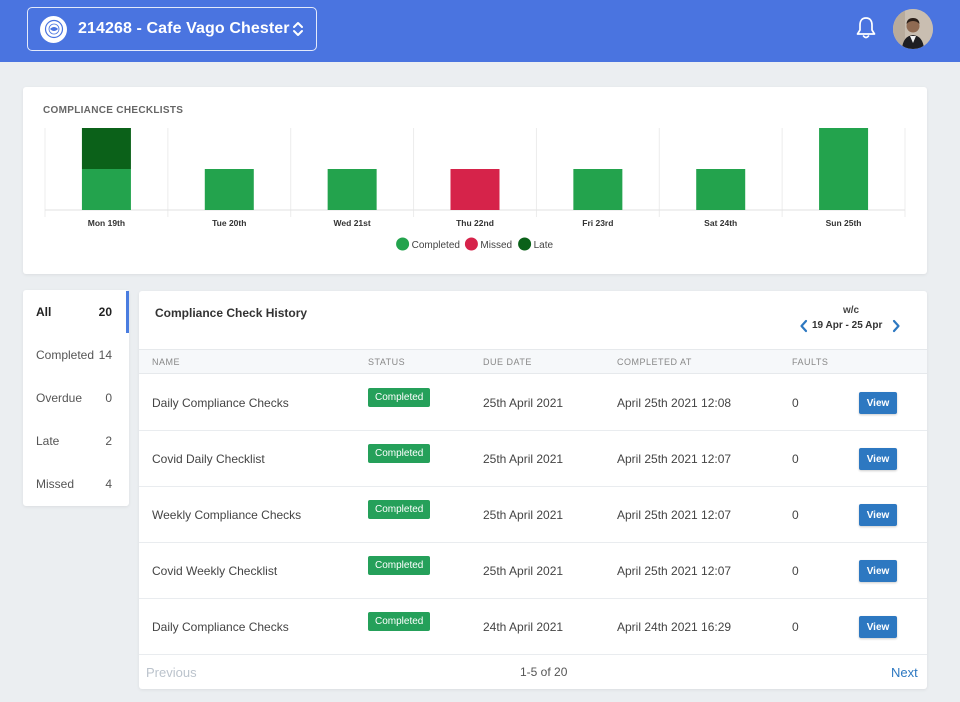 This screenshot has width=960, height=702. What do you see at coordinates (105, 312) in the screenshot?
I see `filter-count: 20` at bounding box center [105, 312].